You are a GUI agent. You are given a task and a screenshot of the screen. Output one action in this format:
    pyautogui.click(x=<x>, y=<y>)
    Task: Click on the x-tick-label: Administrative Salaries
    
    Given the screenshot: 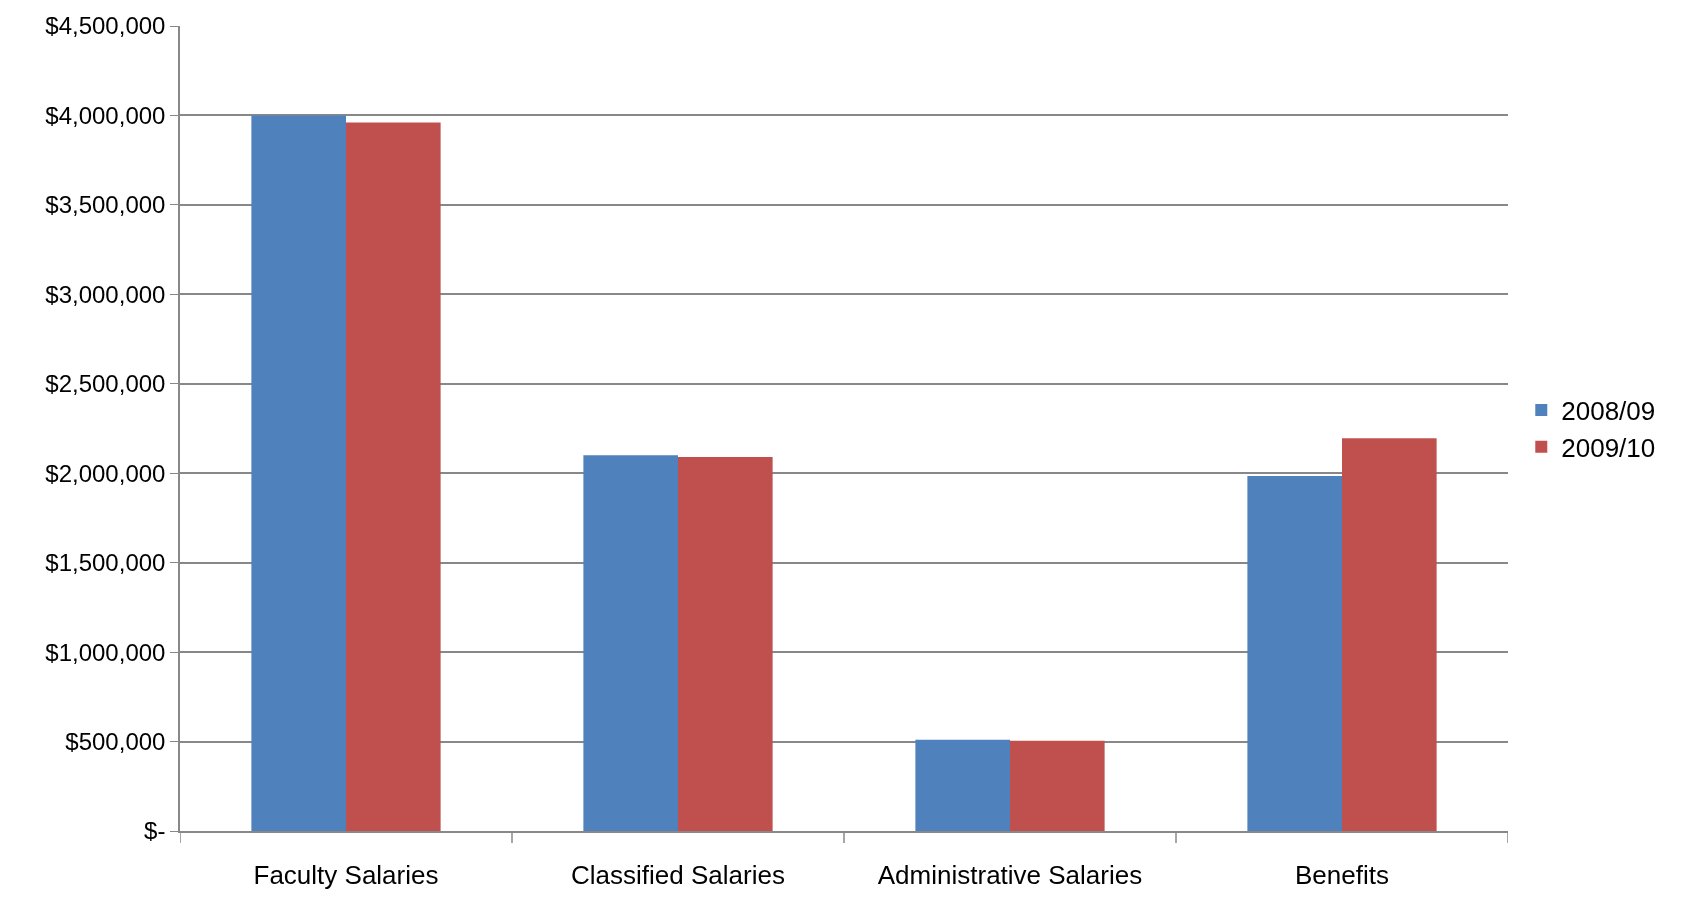 What is the action you would take?
    pyautogui.click(x=1010, y=874)
    